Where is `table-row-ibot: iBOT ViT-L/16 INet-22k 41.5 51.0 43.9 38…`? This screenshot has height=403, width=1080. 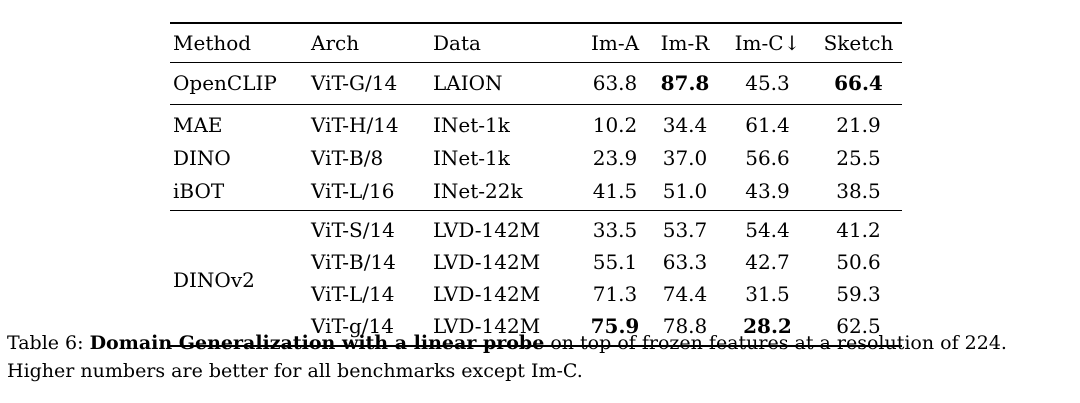
table-row-ibot: iBOT ViT-L/16 INet-22k 41.5 51.0 43.9 38… is located at coordinates (536, 192).